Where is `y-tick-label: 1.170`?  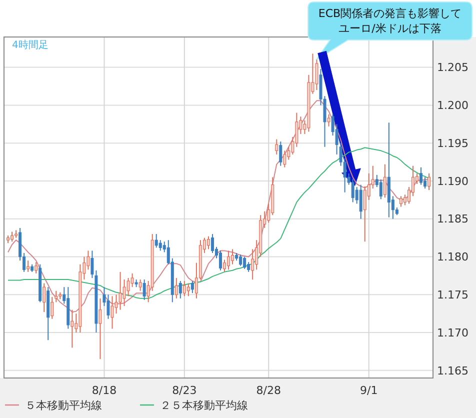 y-tick-label: 1.170 is located at coordinates (452, 333).